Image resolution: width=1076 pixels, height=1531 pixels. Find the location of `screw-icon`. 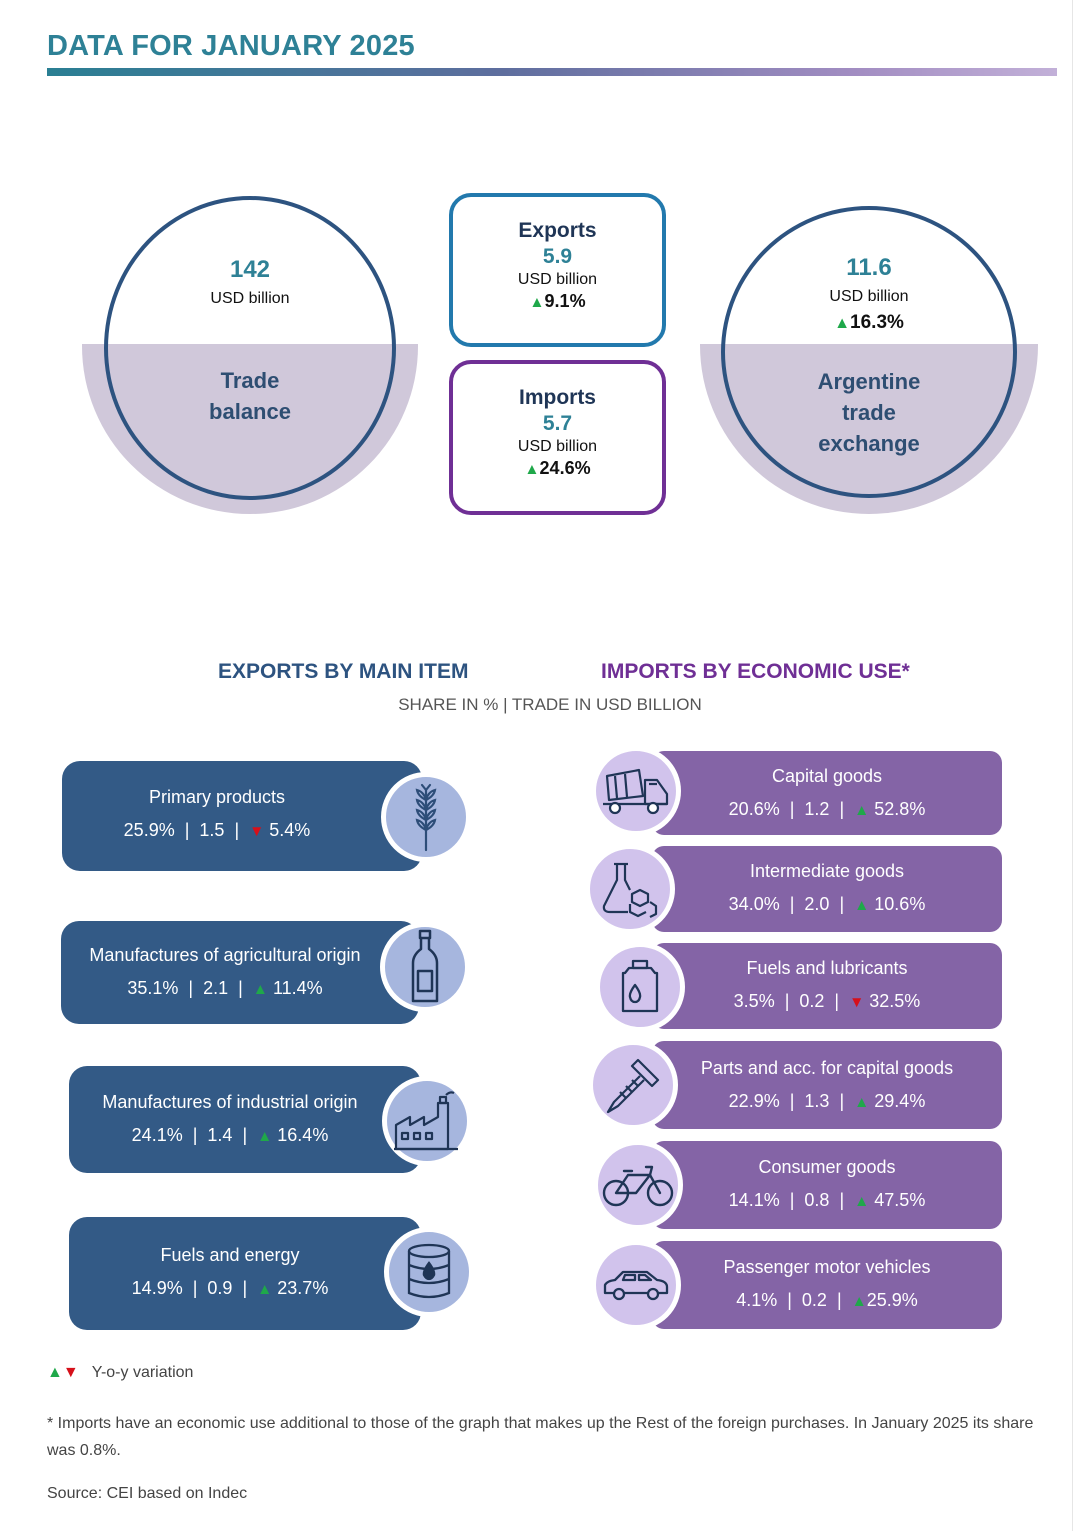

screw-icon is located at coordinates (633, 1085).